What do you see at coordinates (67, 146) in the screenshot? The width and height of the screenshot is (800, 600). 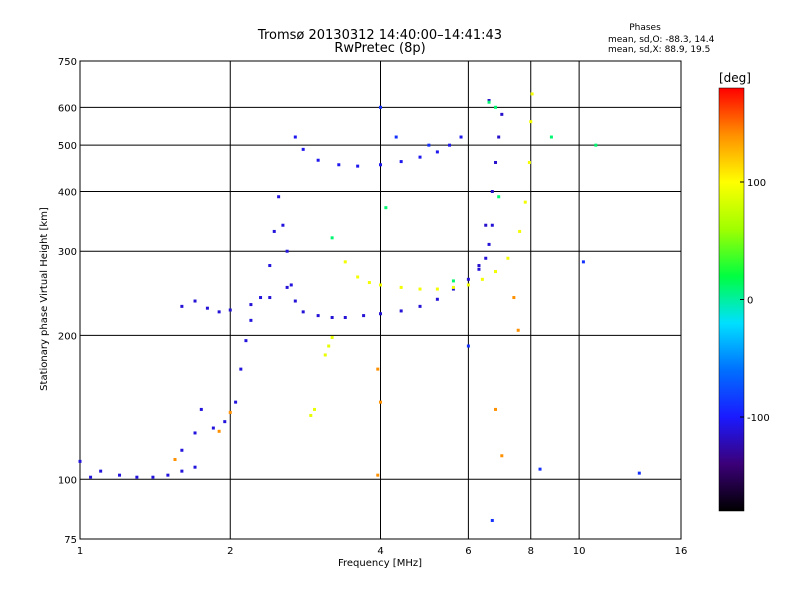 I see `y-tick-label: 500` at bounding box center [67, 146].